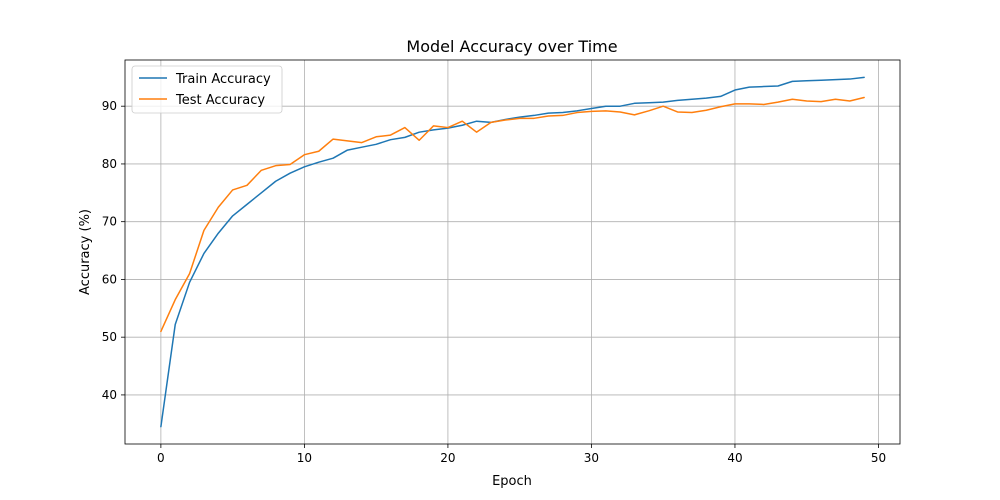  I want to click on y-tick-label: 40, so click(109, 395).